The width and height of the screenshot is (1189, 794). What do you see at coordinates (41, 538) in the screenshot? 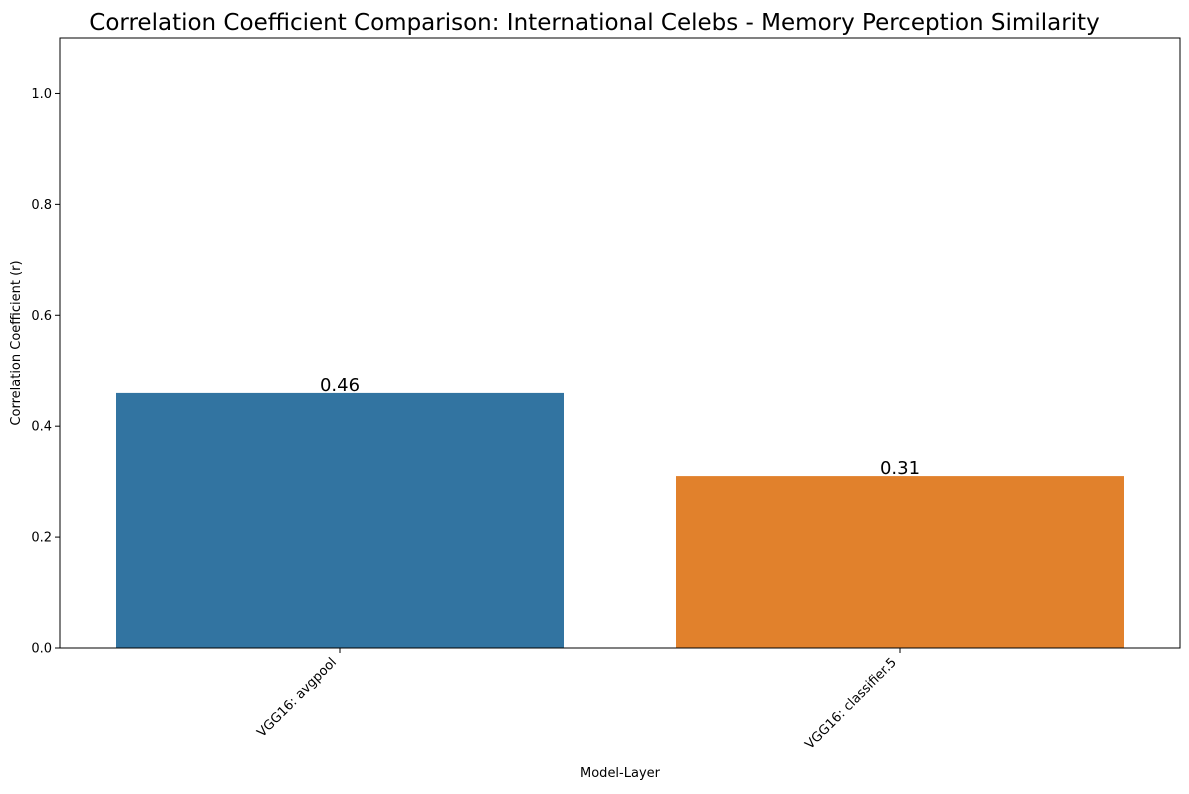
I see `y-tick-label-2: 0.2` at bounding box center [41, 538].